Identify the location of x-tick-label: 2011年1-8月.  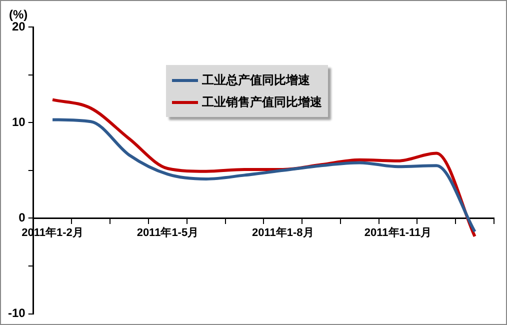
(283, 232).